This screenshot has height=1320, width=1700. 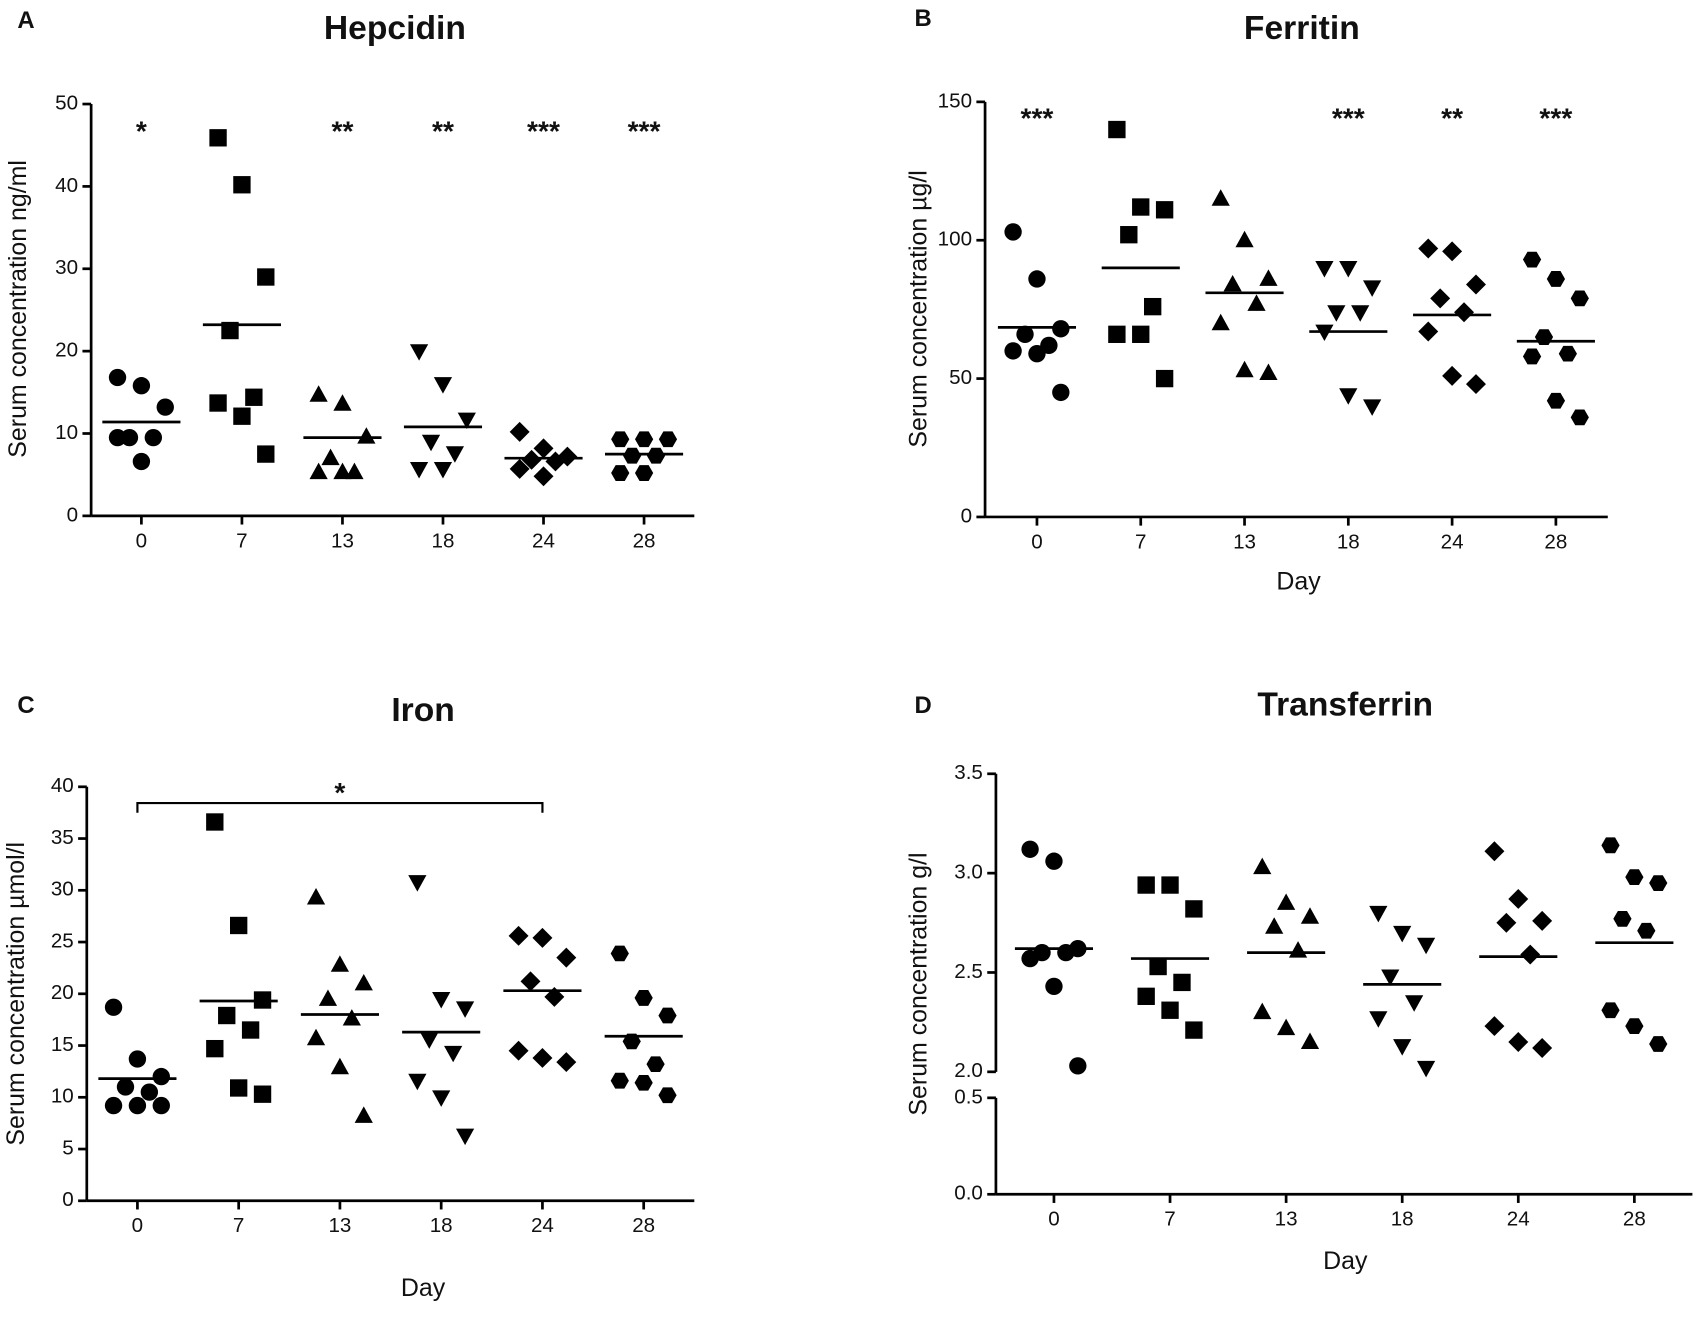 I want to click on y-axis-label: Serum concentration g/l, so click(x=919, y=984).